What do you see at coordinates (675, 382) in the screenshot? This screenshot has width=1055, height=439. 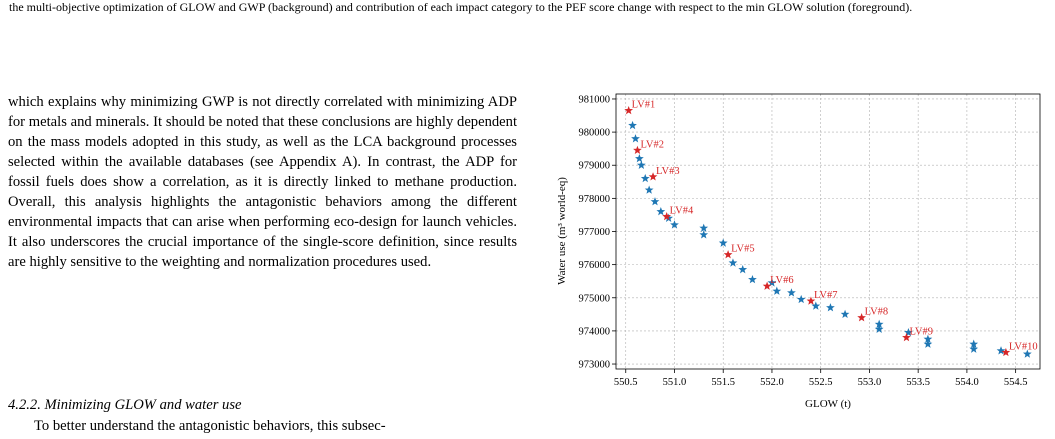 I see `x-tick-label: 551.0` at bounding box center [675, 382].